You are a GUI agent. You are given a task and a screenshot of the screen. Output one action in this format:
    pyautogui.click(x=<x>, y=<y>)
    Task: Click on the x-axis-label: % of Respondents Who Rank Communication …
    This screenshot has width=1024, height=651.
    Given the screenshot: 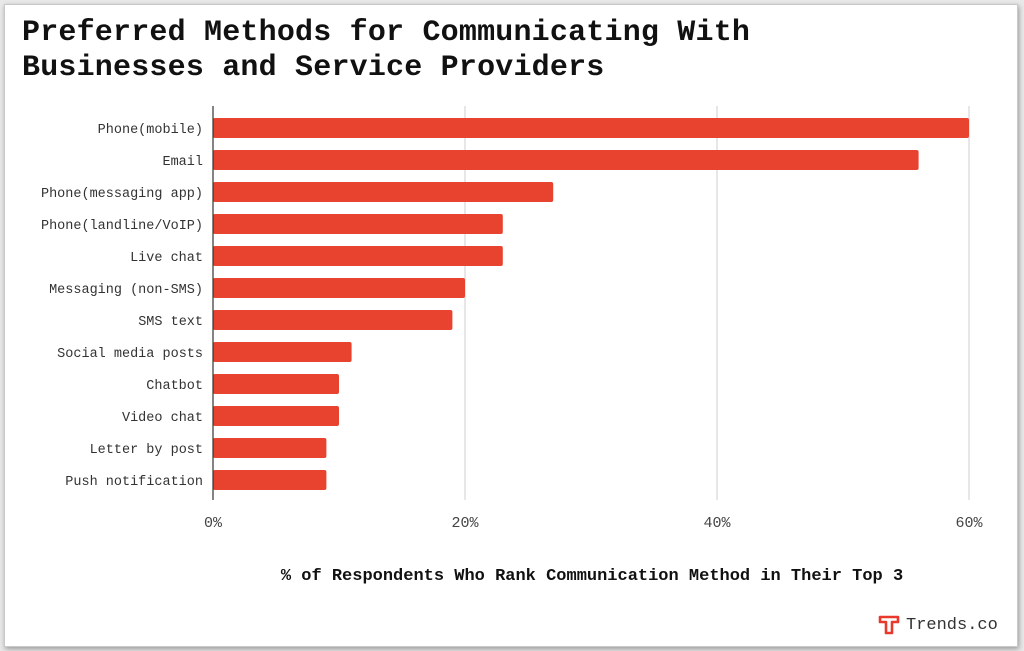 What is the action you would take?
    pyautogui.click(x=592, y=576)
    